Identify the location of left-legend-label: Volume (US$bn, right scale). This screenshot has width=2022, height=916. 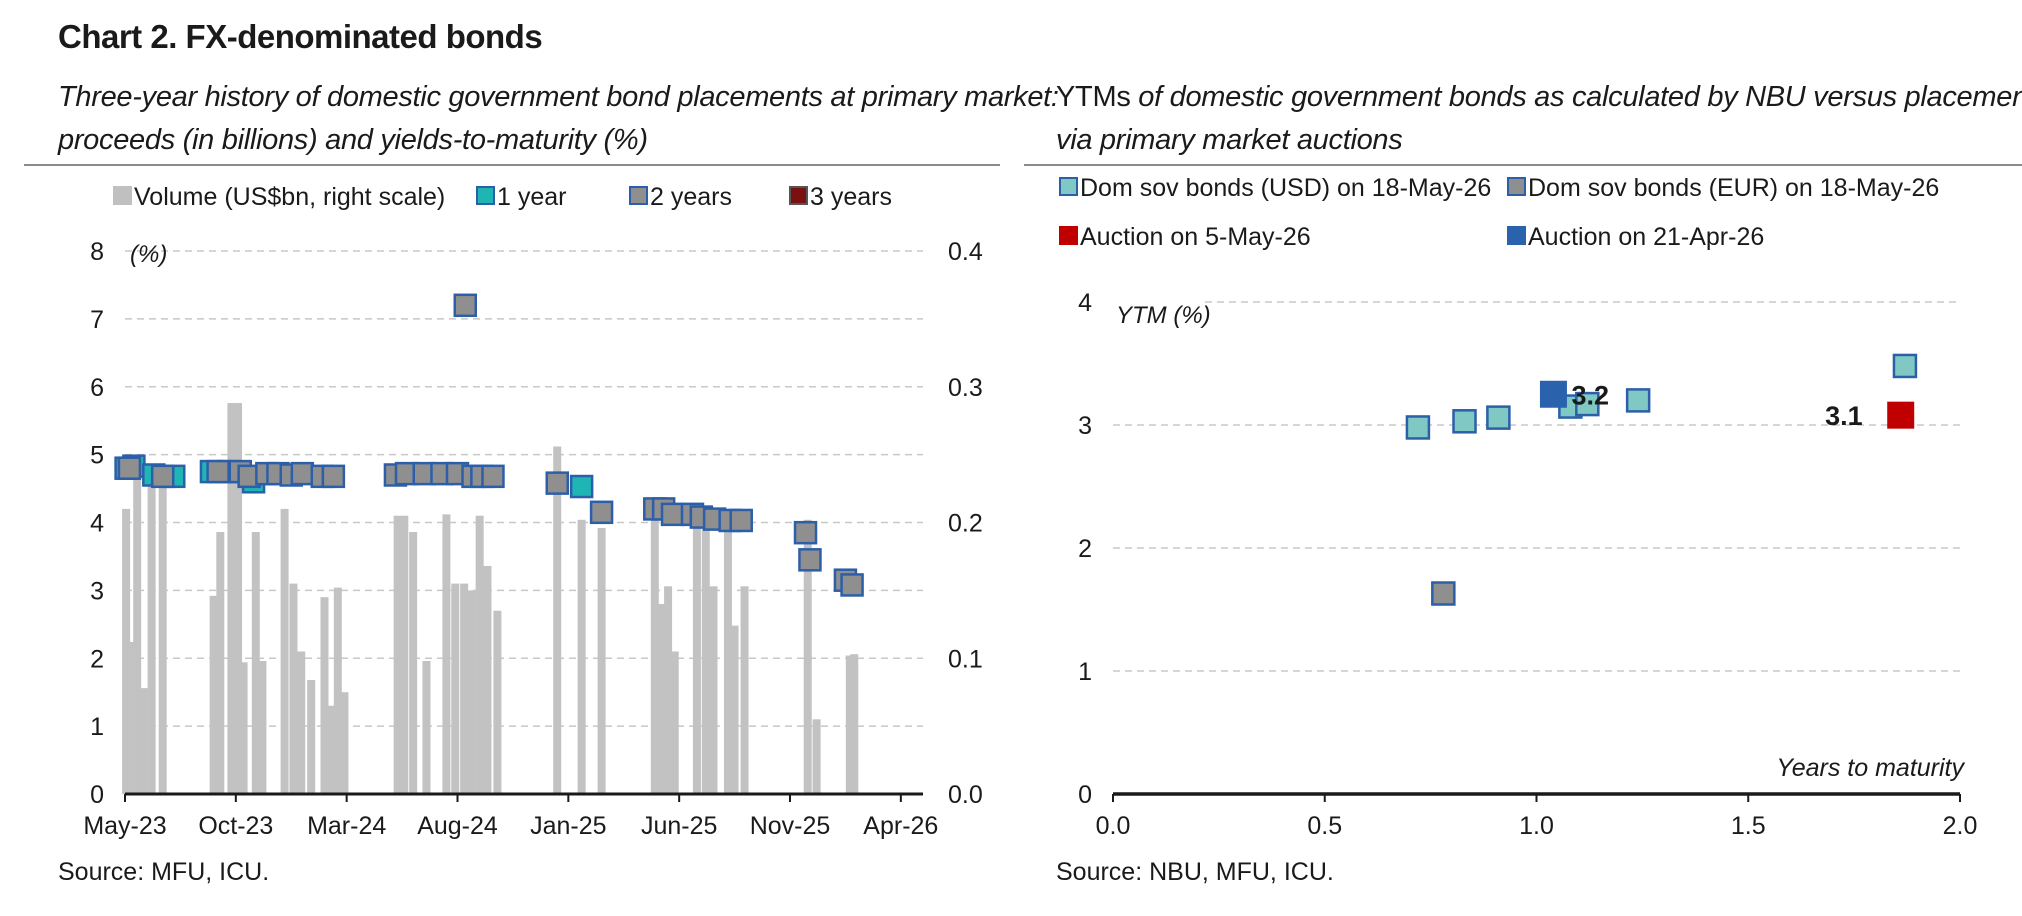
(289, 197).